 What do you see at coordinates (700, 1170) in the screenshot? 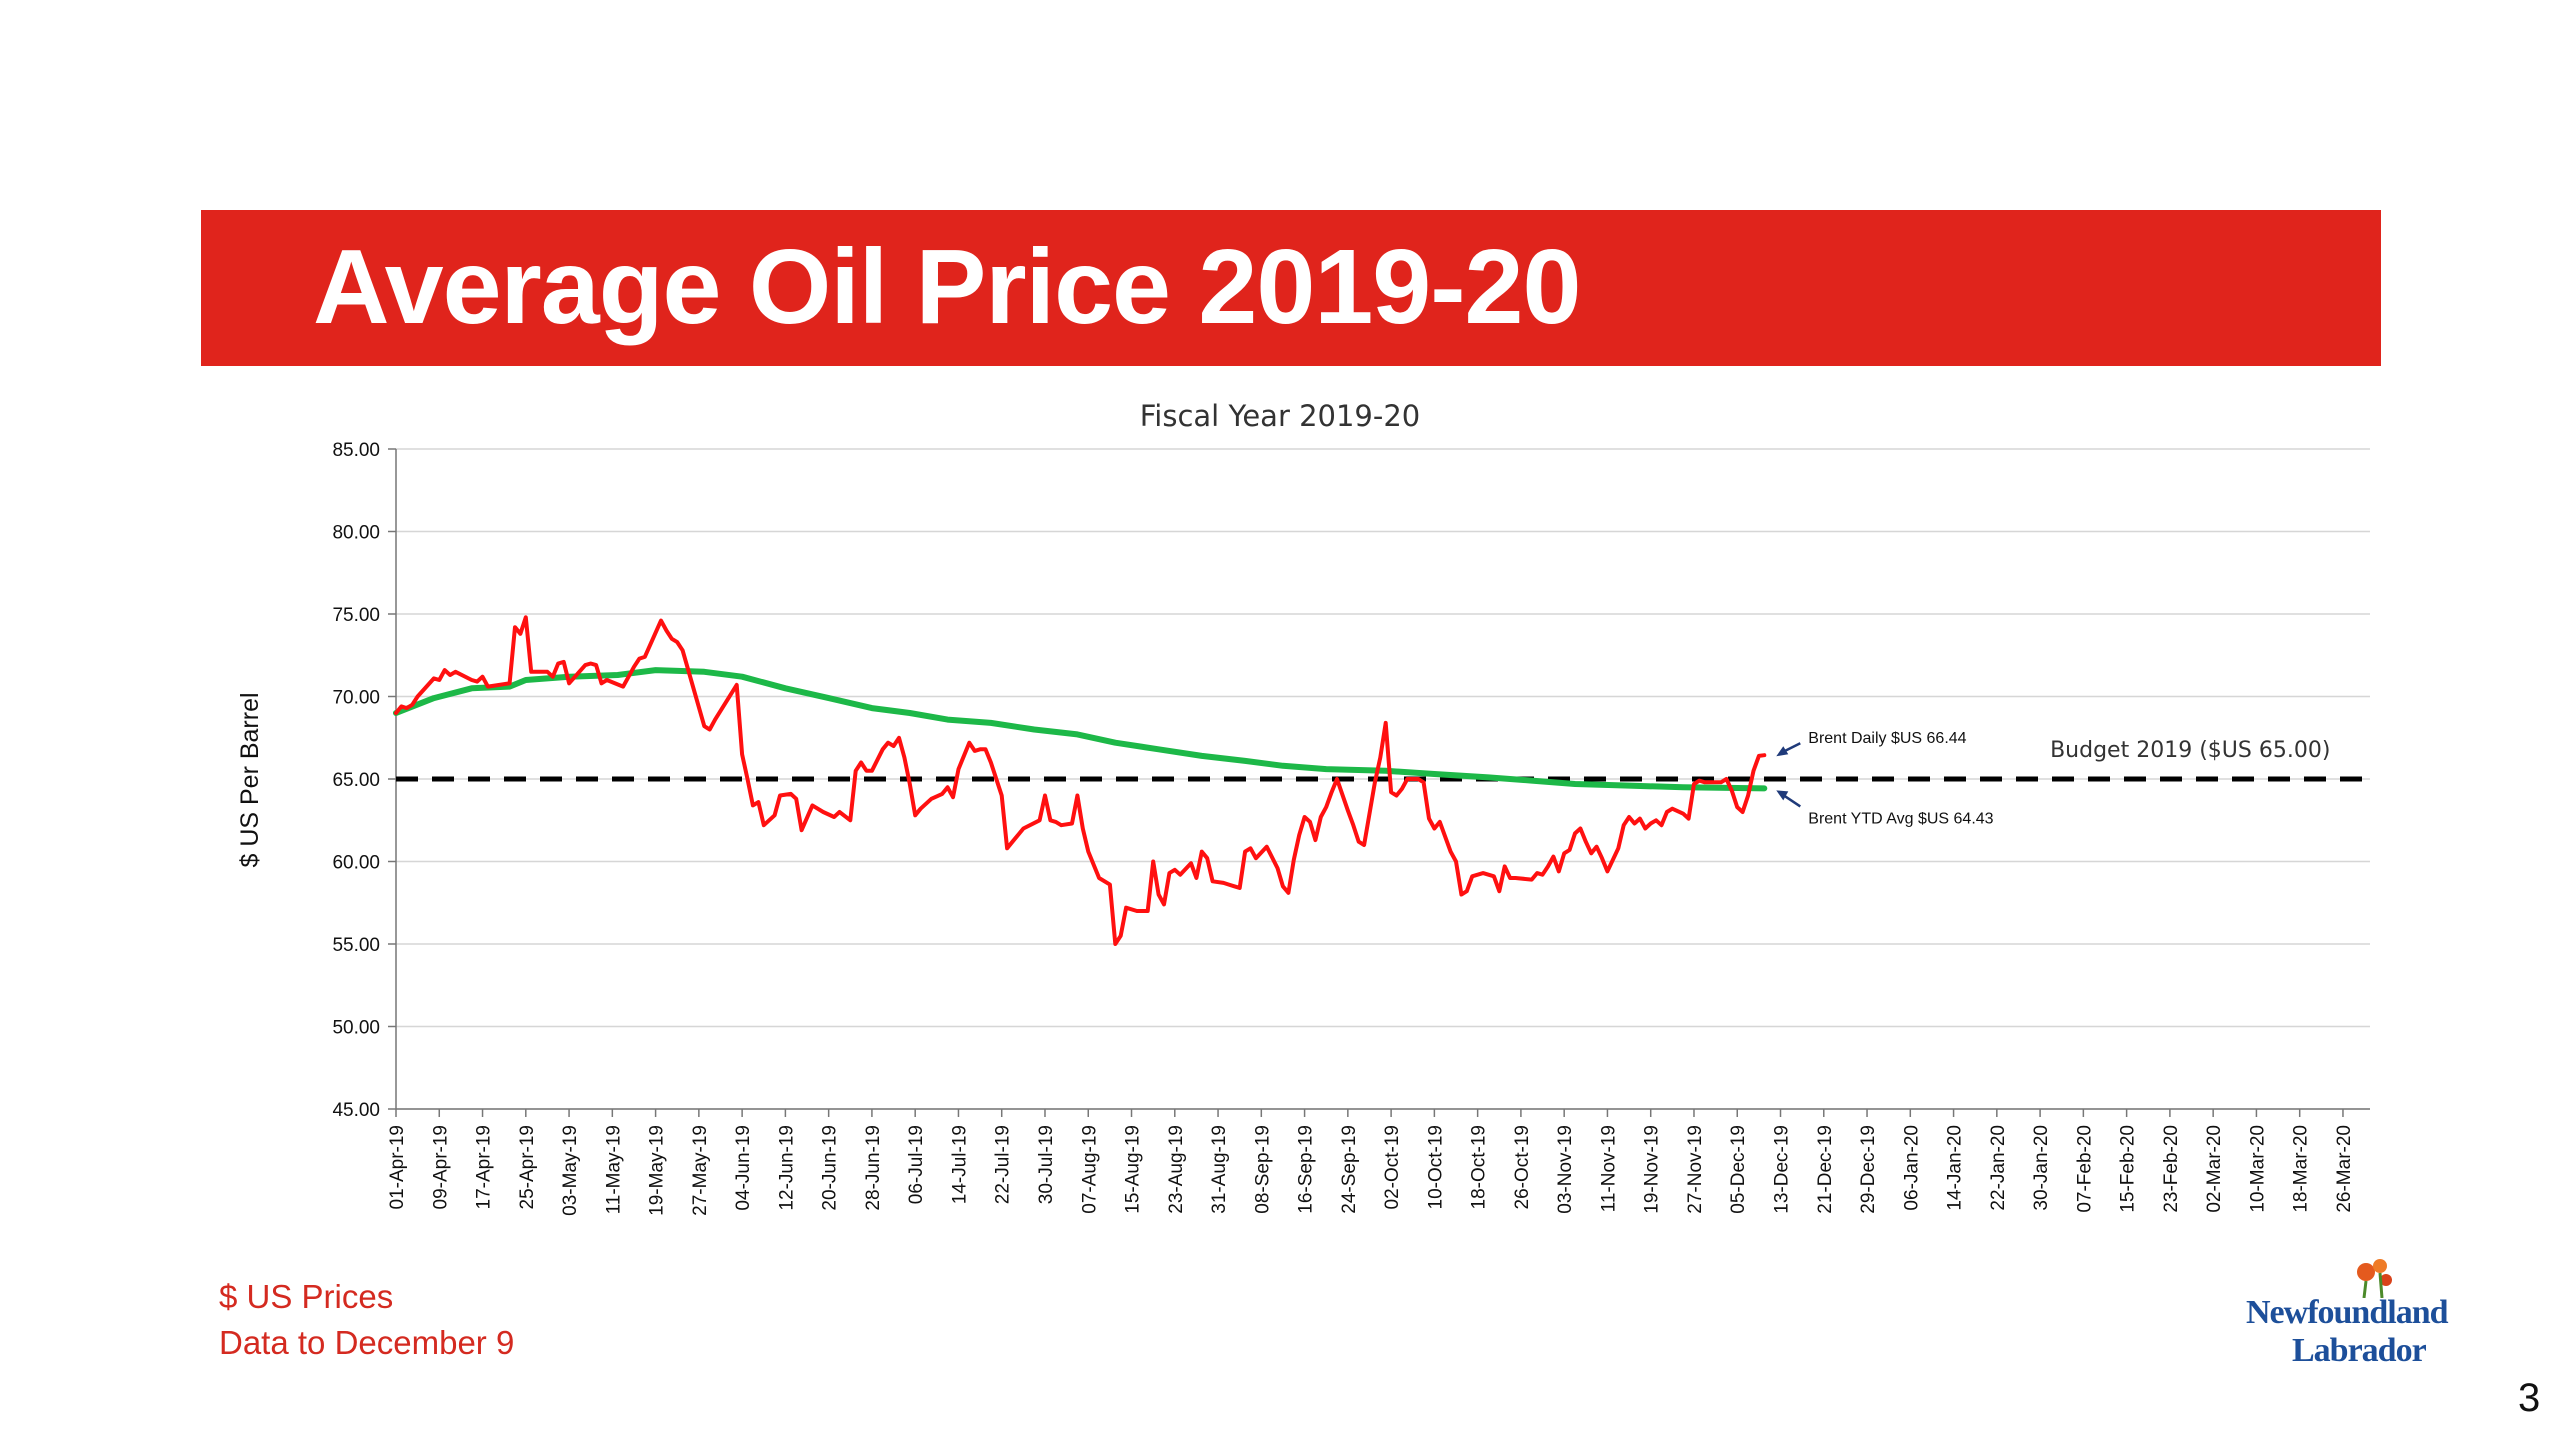
I see `x-tick-label: 27-May-19` at bounding box center [700, 1170].